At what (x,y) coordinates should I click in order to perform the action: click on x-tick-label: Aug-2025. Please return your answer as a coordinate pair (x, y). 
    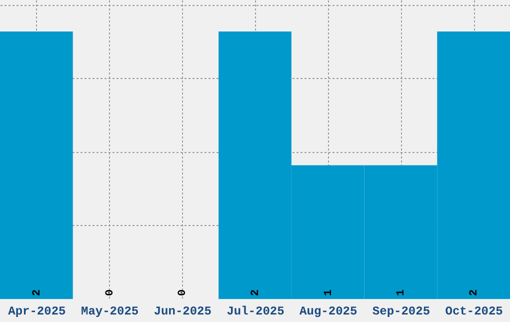
    Looking at the image, I should click on (329, 311).